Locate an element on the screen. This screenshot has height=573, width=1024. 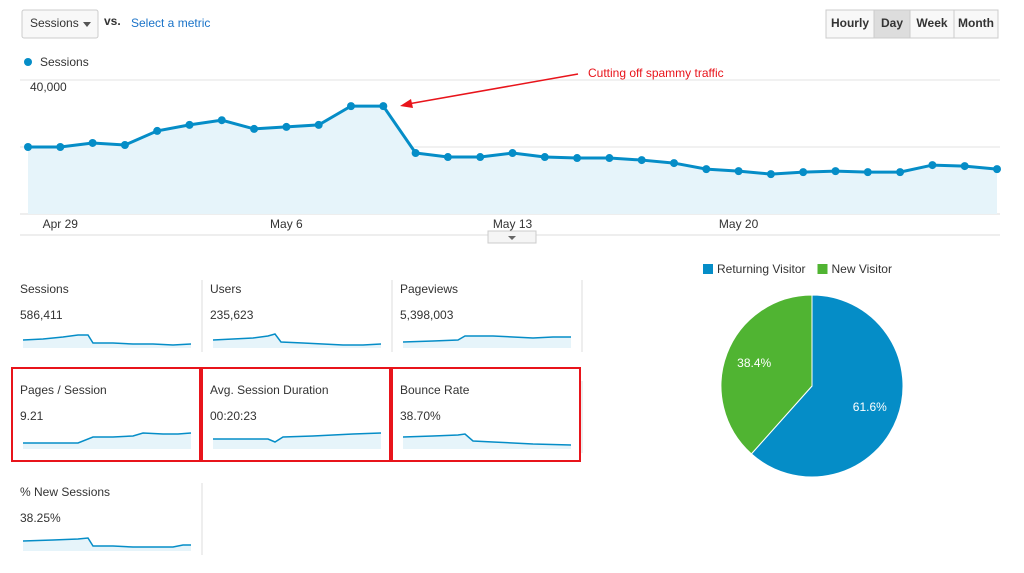
select-metric-link: Select a metric is located at coordinates (170, 23).